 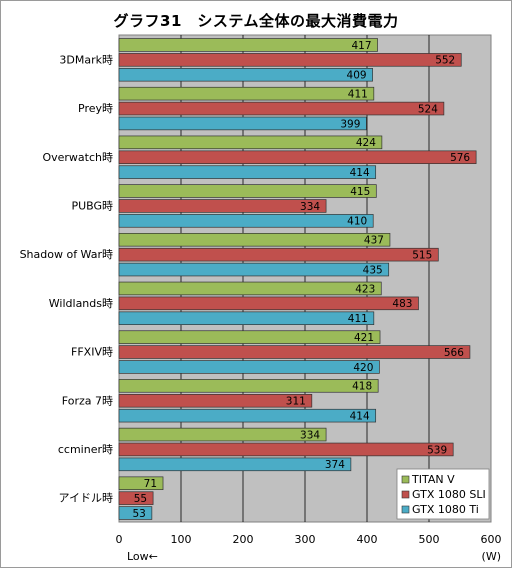 What do you see at coordinates (335, 465) in the screenshot?
I see `data-label: 374` at bounding box center [335, 465].